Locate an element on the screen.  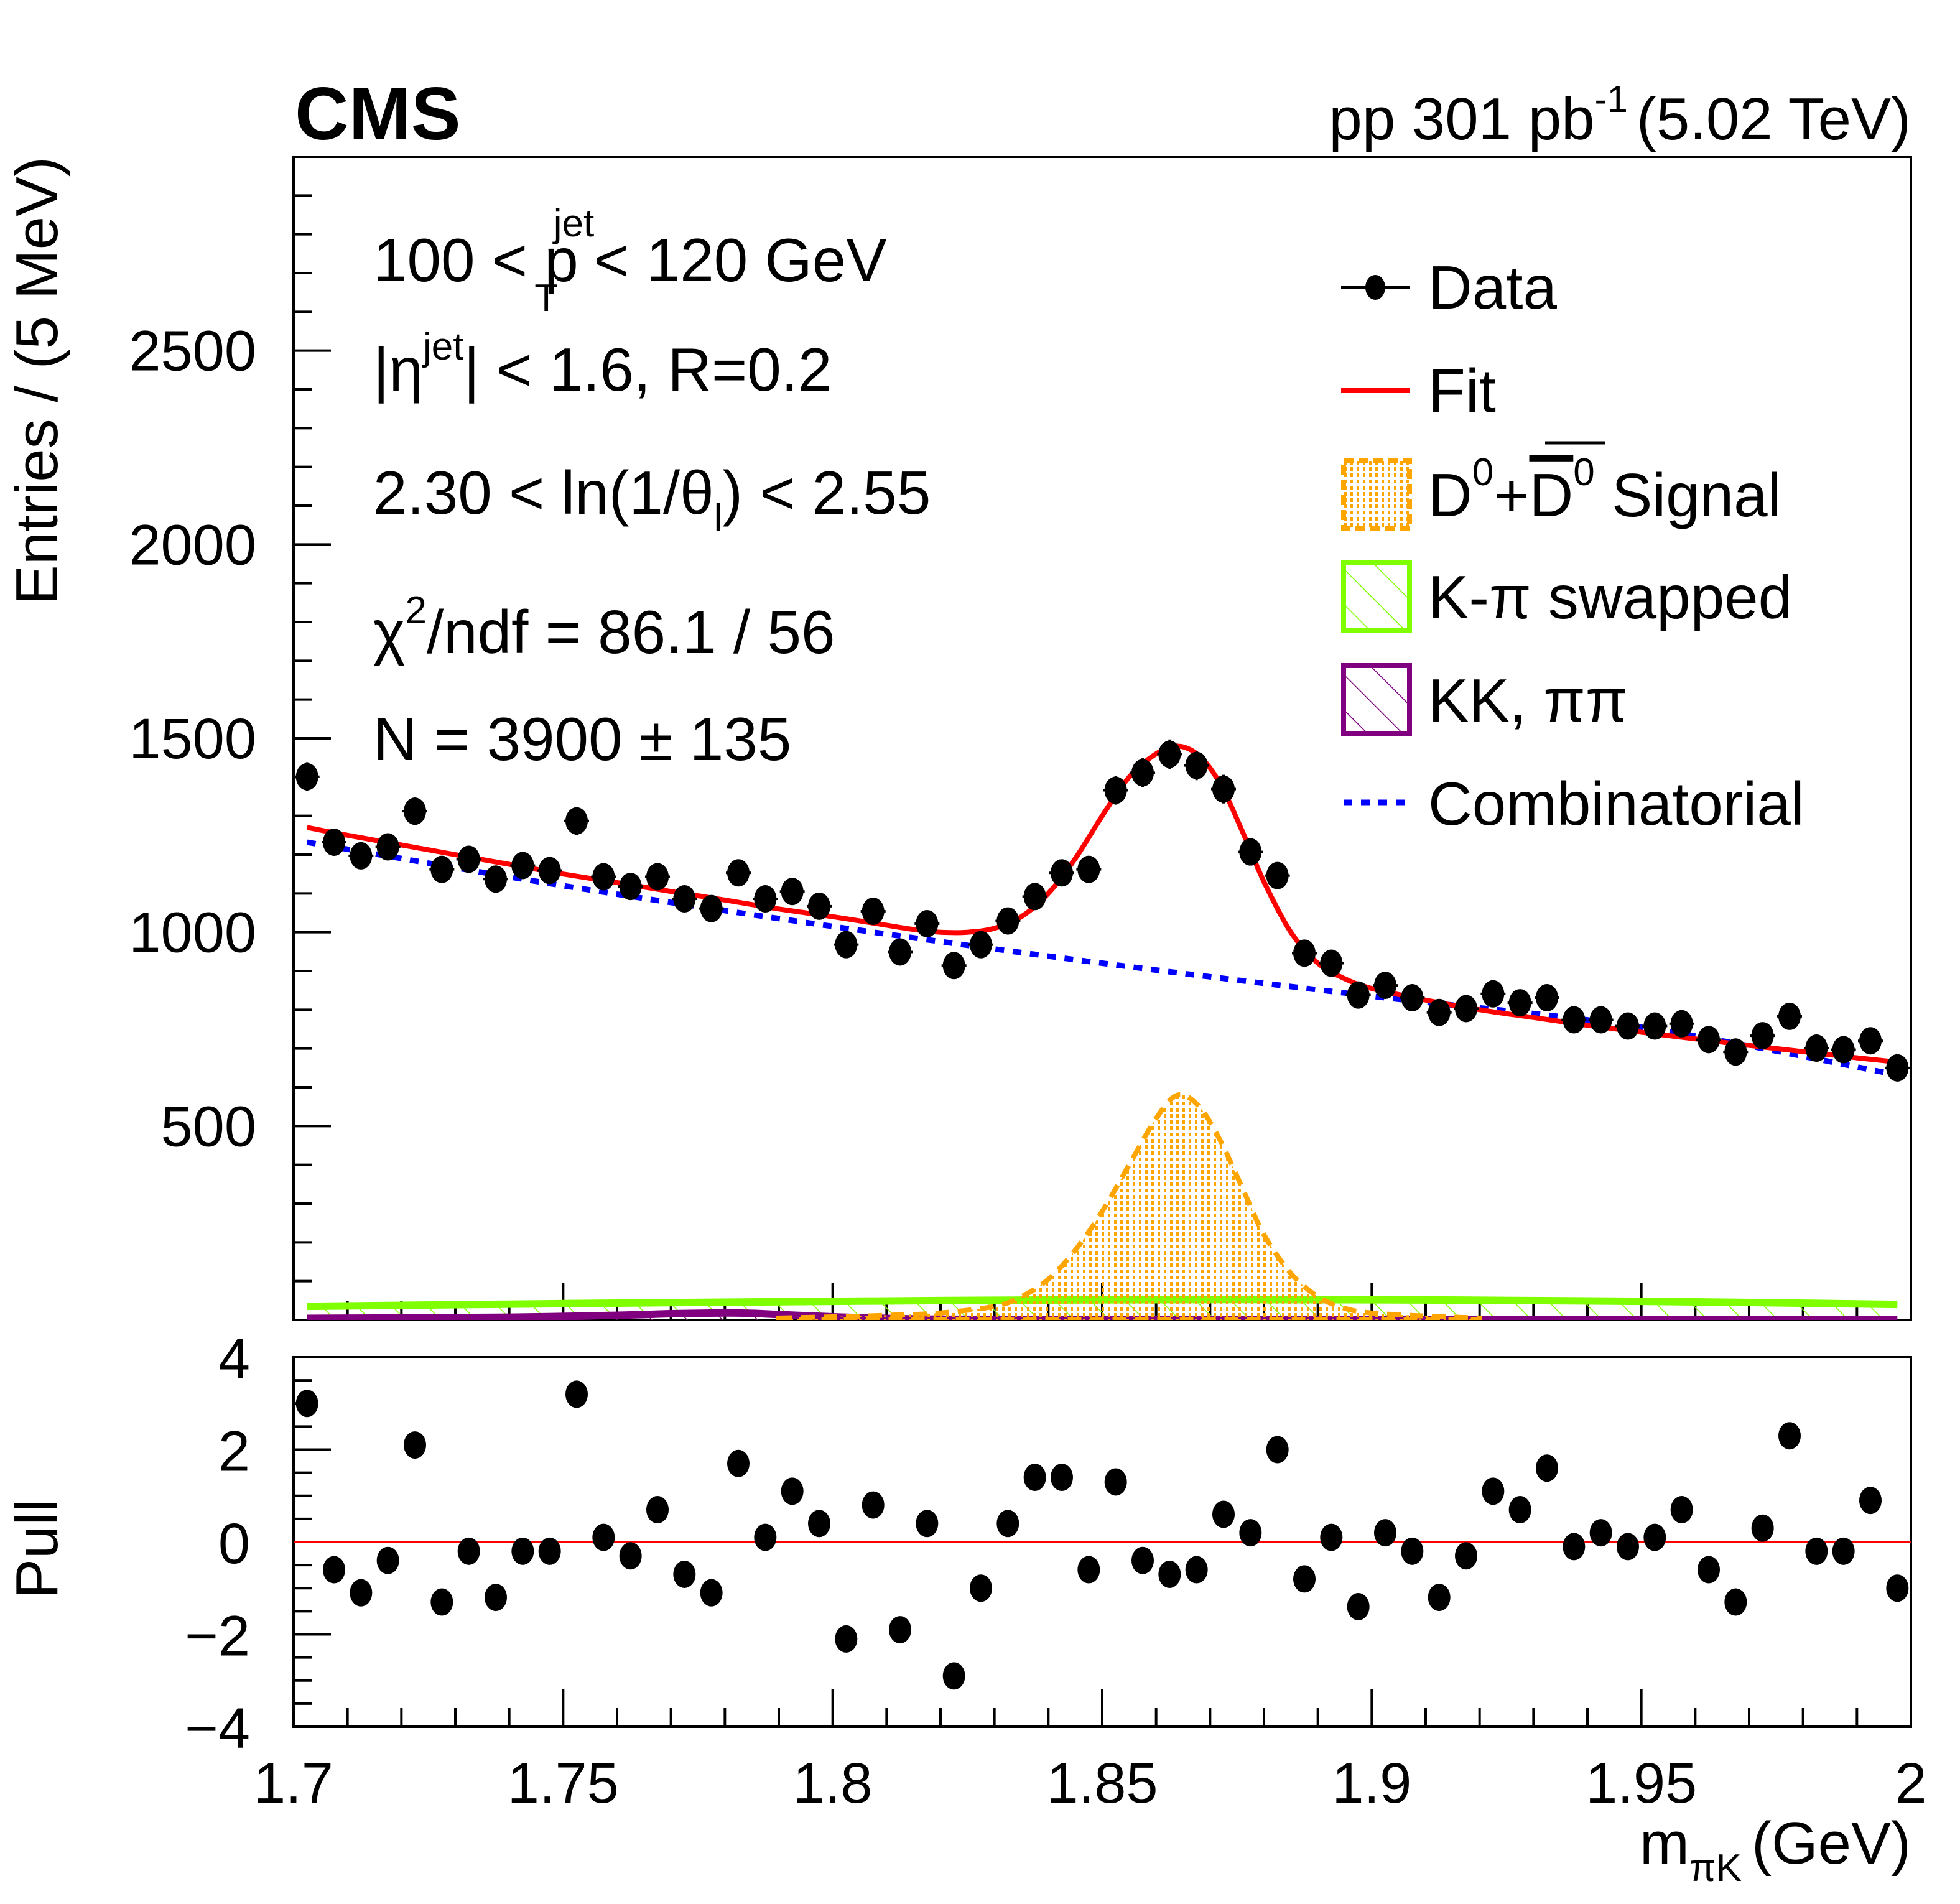
pull-y-tick-label: 4 is located at coordinates (234, 1359).